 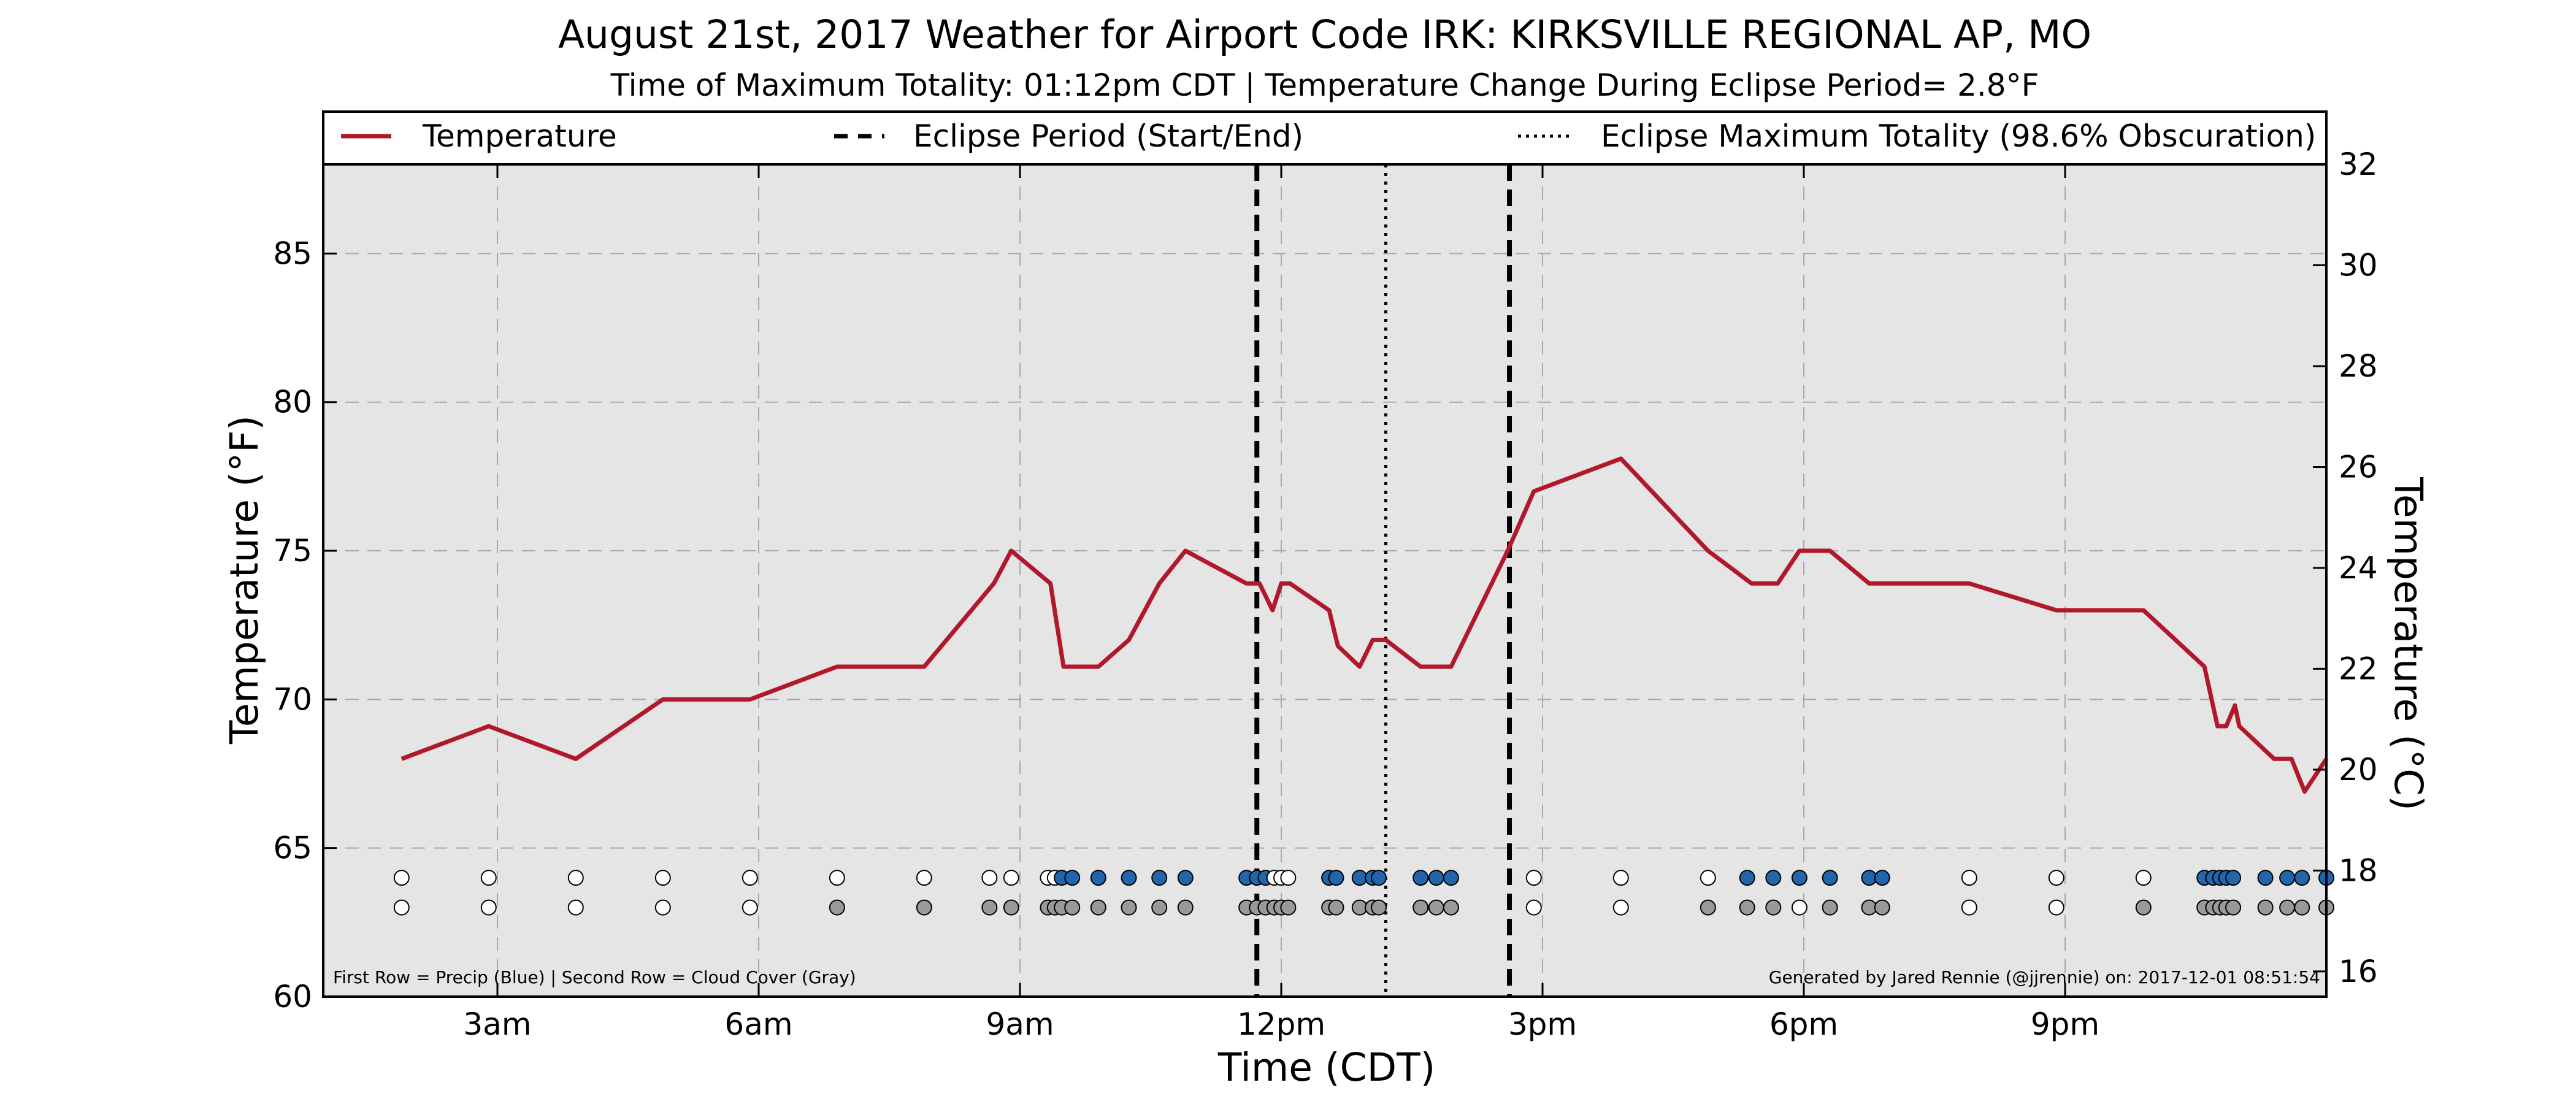 I want to click on x-tick-label: 3pm, so click(x=1542, y=1024).